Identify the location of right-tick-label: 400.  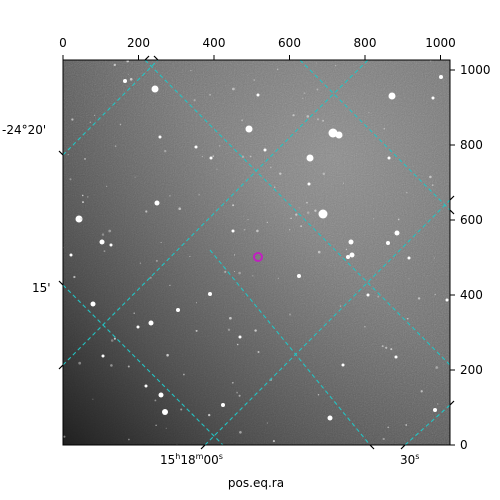
(471, 295).